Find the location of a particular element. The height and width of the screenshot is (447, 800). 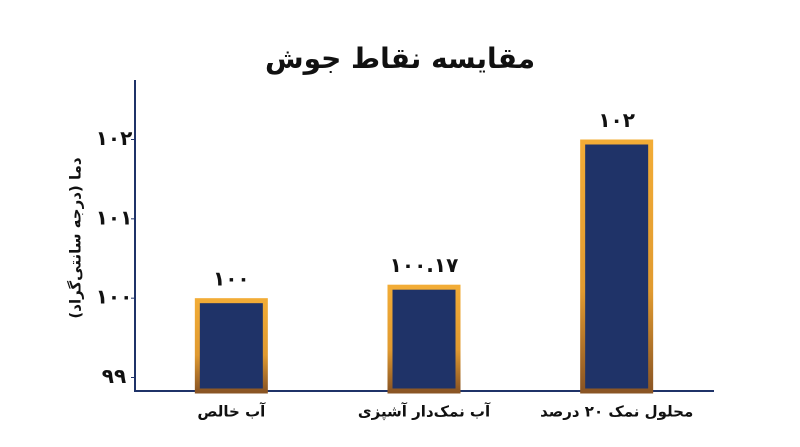

value-label: ۱۰۰ is located at coordinates (231, 279).